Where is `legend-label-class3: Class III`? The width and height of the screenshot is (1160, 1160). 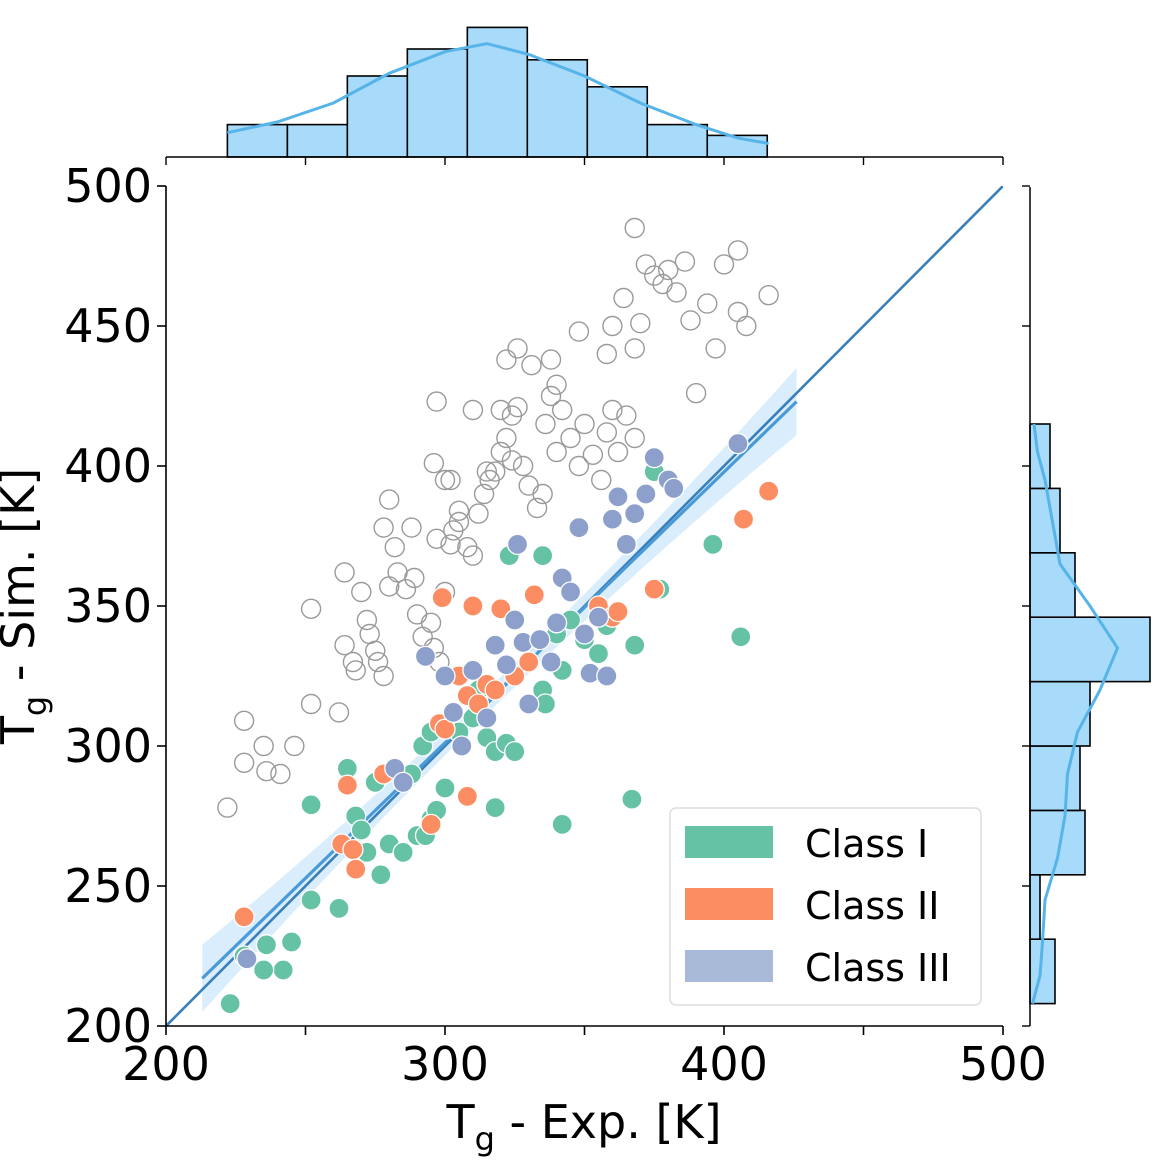 legend-label-class3: Class III is located at coordinates (878, 968).